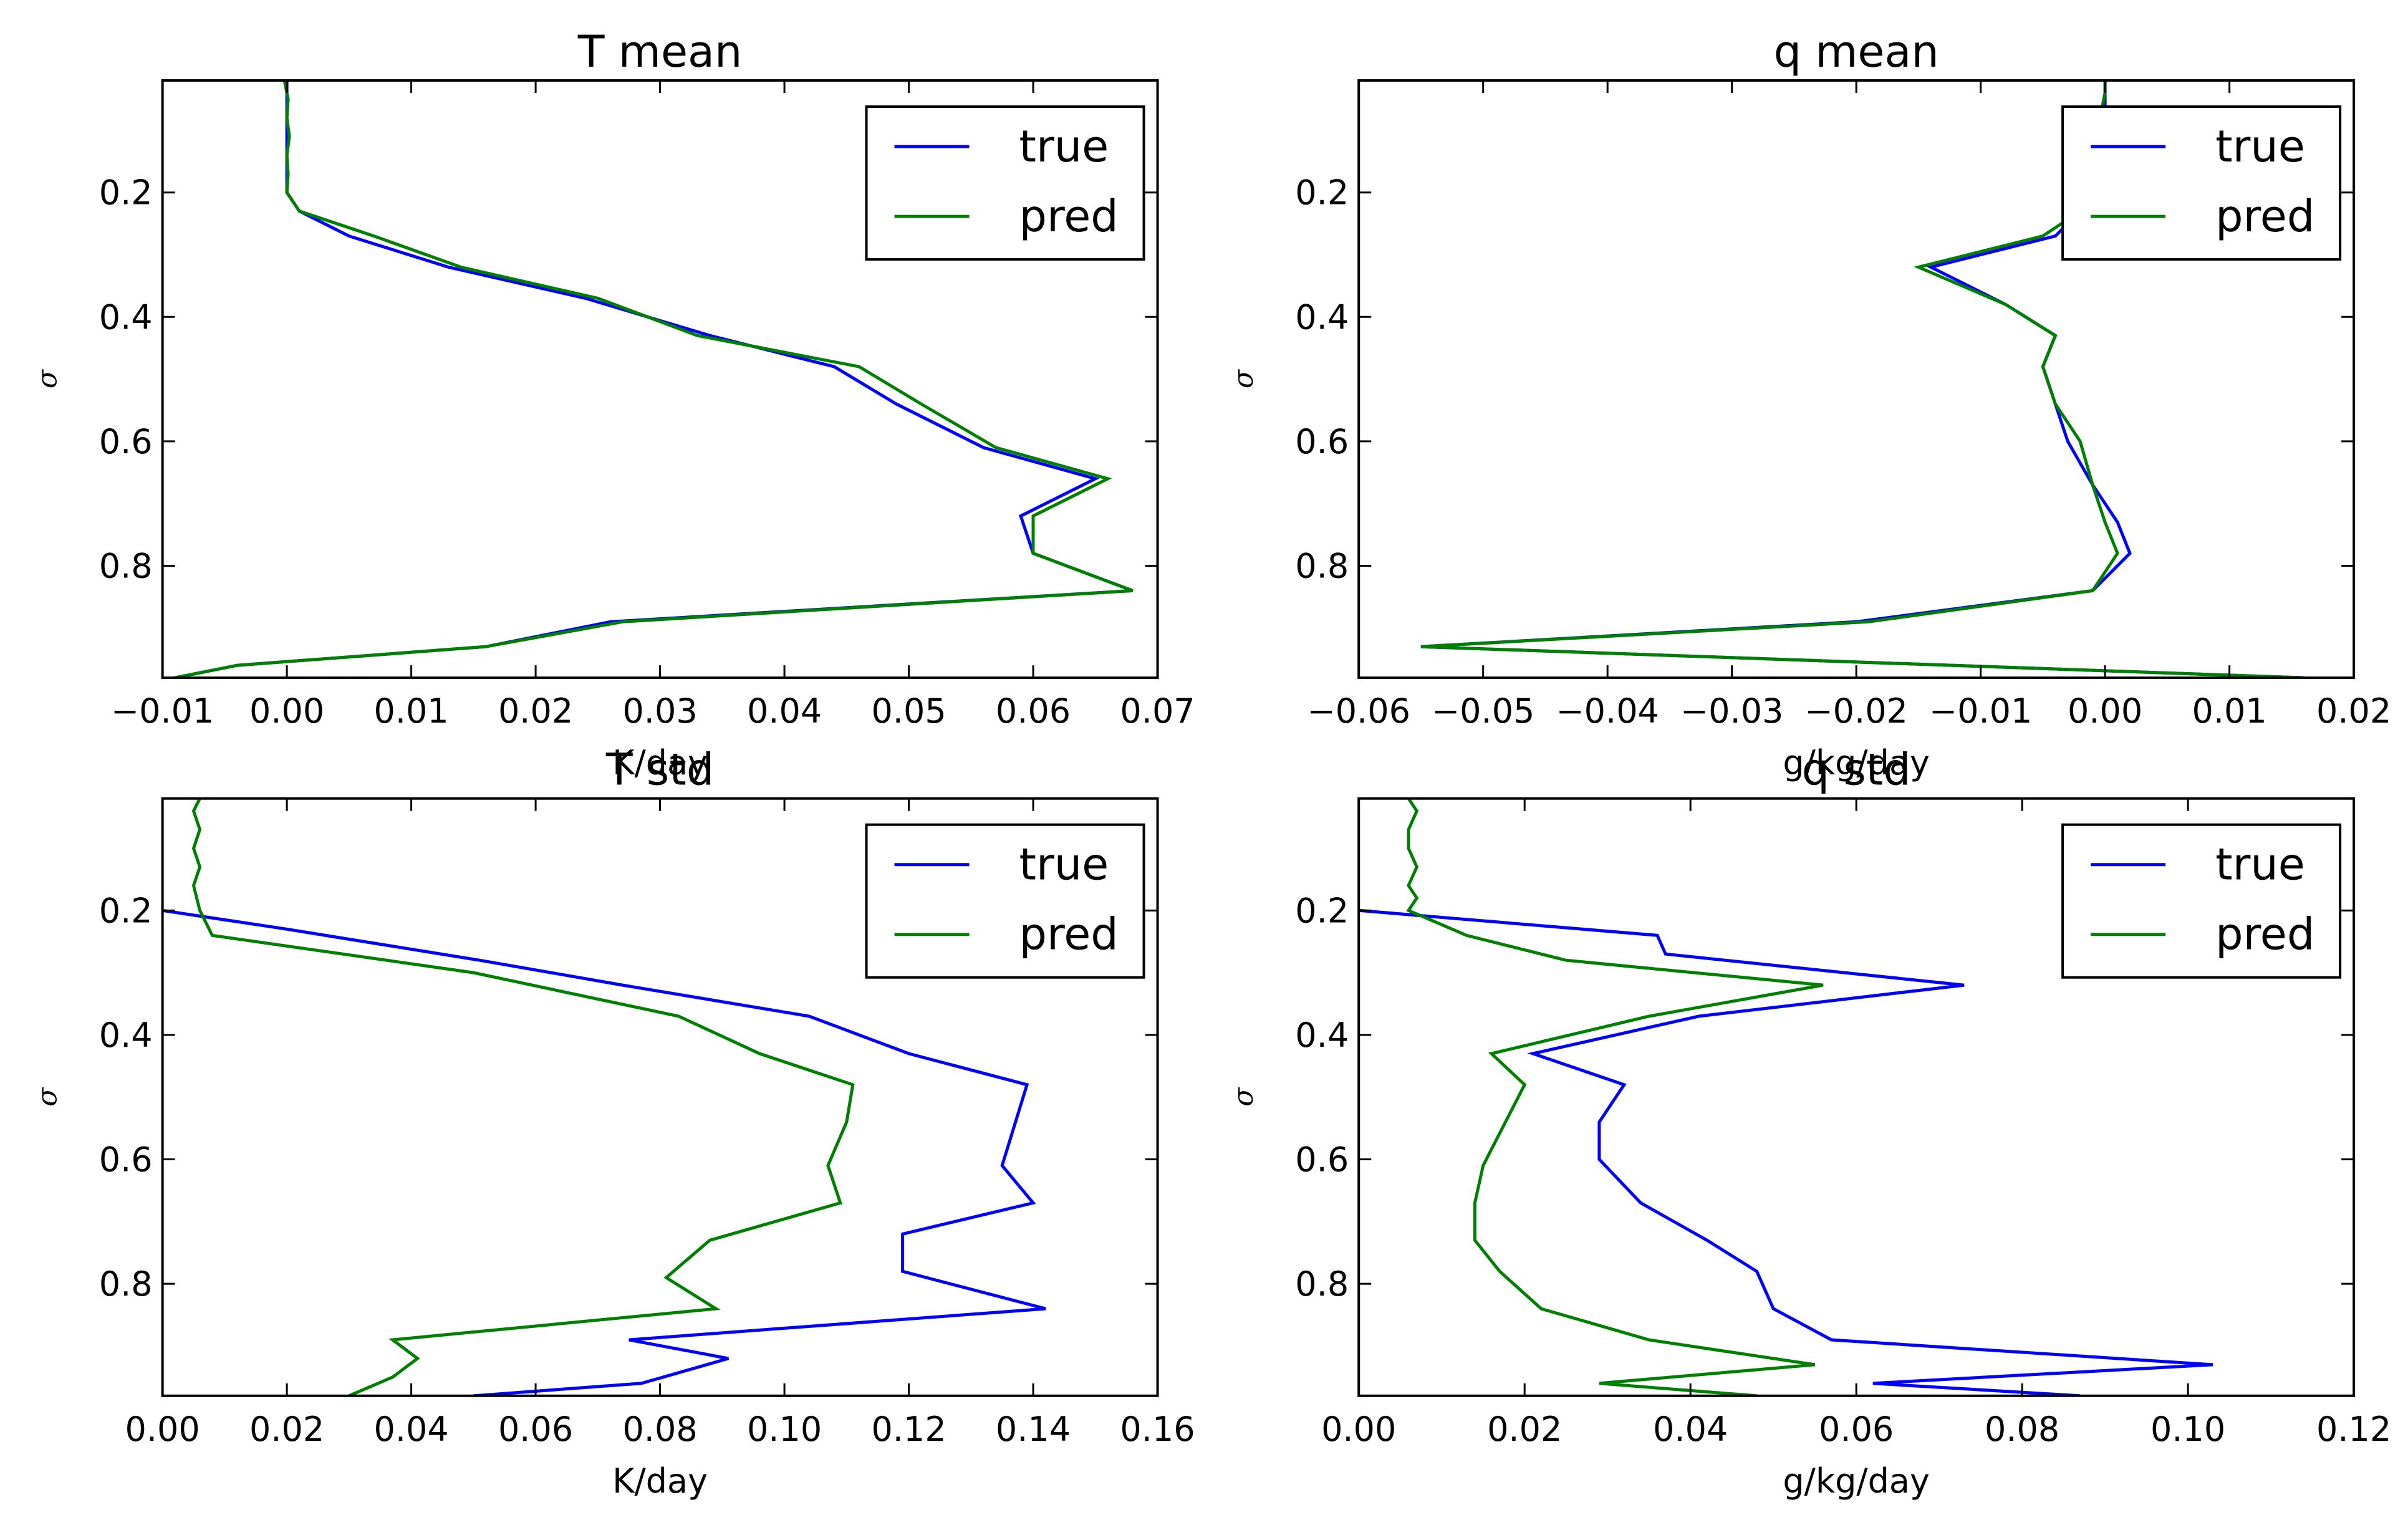 This screenshot has width=2408, height=1525. I want to click on x-tick-label: −0.05, so click(1483, 711).